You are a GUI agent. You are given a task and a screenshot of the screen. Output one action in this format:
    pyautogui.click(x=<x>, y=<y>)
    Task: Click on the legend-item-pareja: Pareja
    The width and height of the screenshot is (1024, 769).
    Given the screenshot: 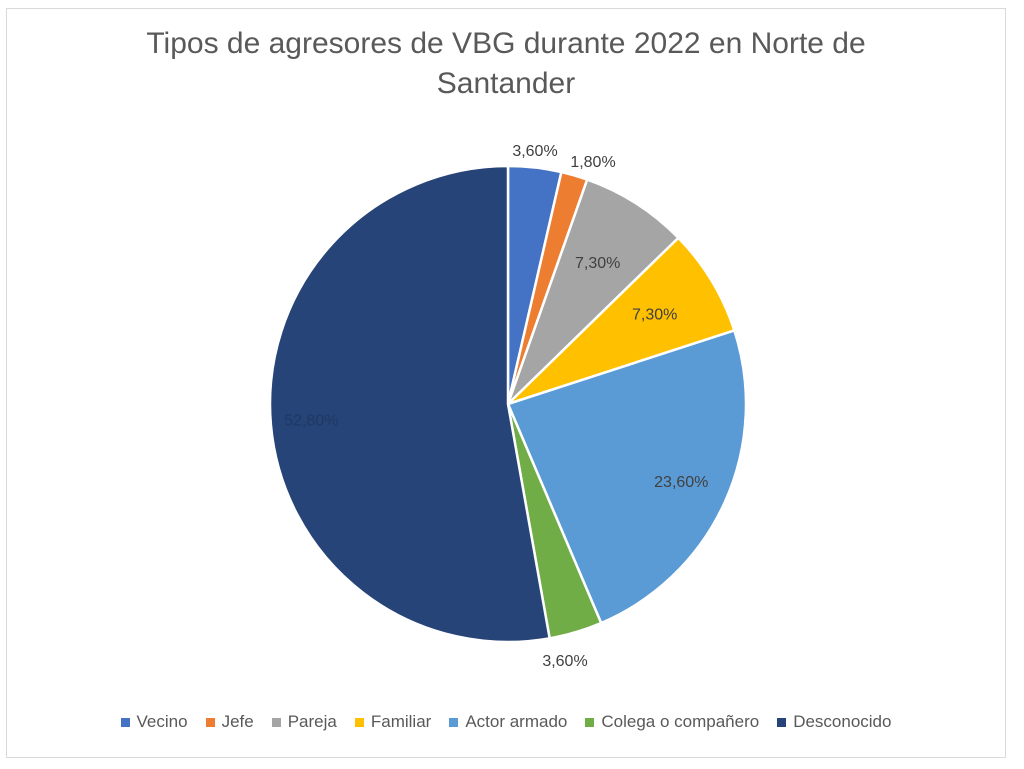 What is the action you would take?
    pyautogui.click(x=304, y=722)
    